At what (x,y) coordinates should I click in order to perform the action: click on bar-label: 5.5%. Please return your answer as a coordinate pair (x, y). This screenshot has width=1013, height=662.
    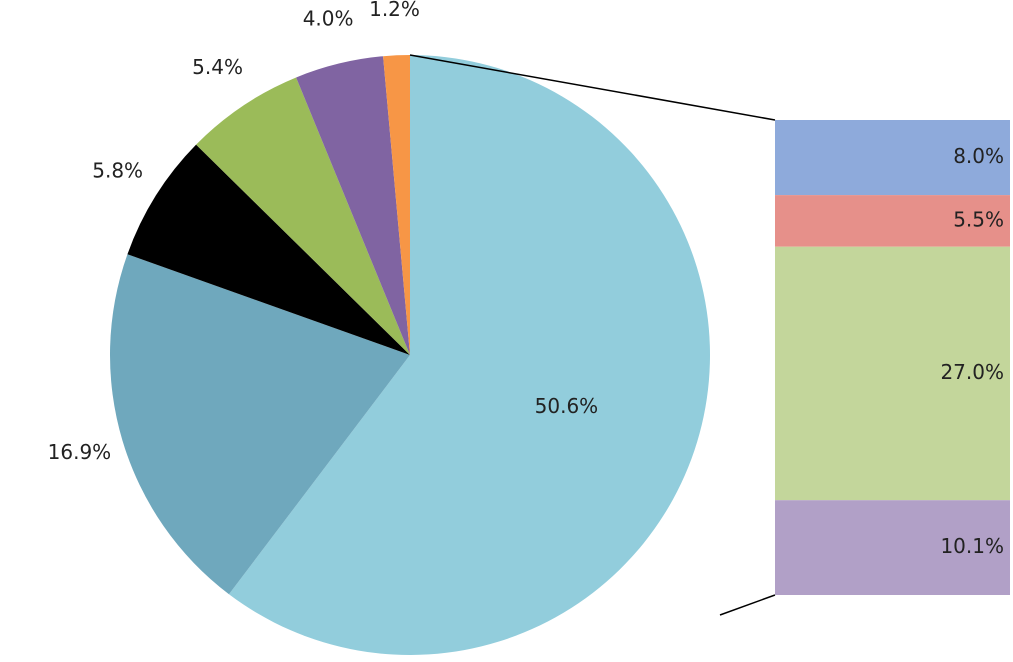
    Looking at the image, I should click on (978, 219).